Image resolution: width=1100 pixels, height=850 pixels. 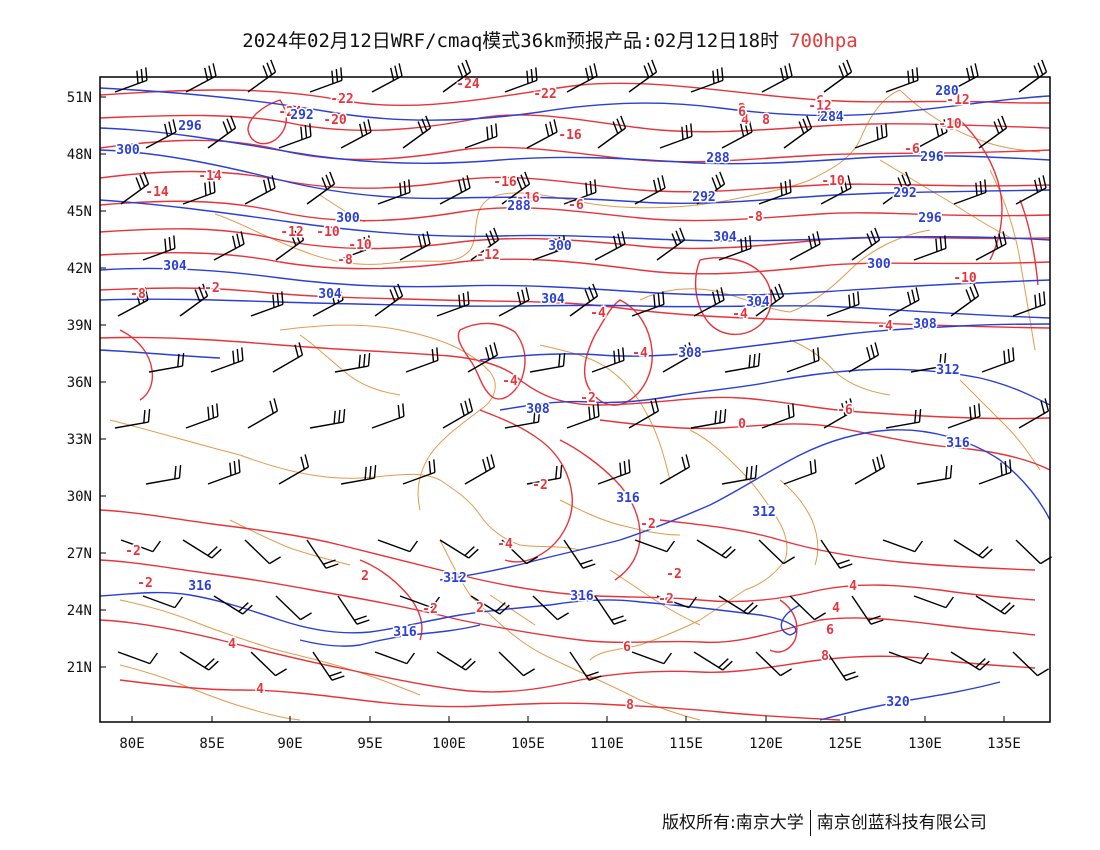 What do you see at coordinates (86, 611) in the screenshot?
I see `lat-tick: 24N` at bounding box center [86, 611].